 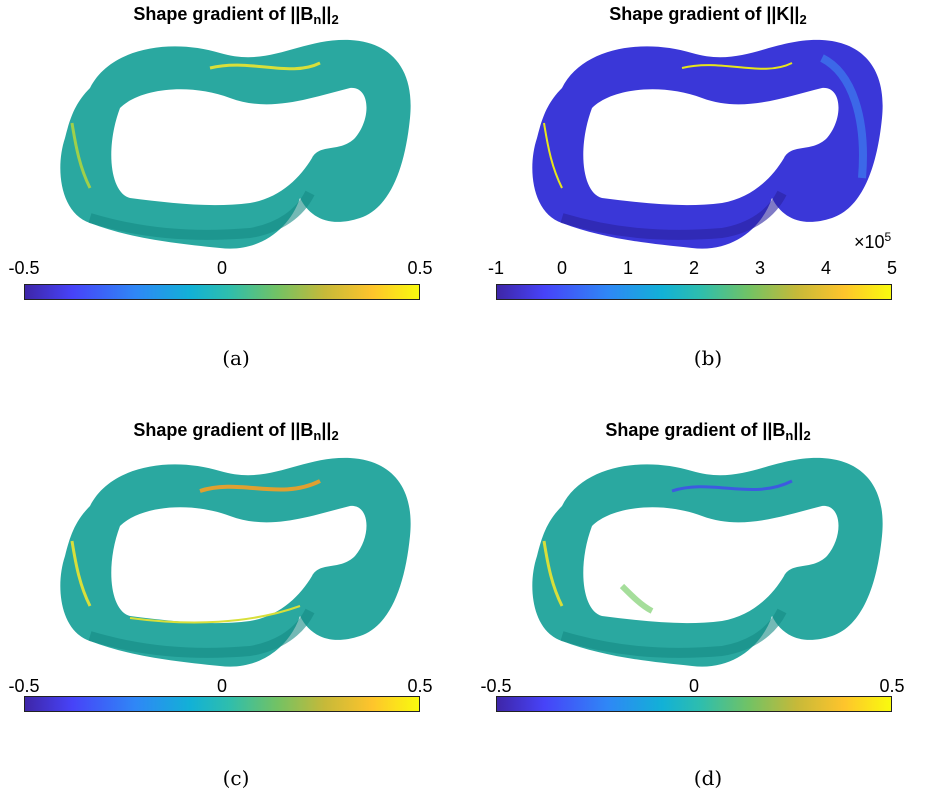 I want to click on tick-label: 4, so click(x=825, y=268).